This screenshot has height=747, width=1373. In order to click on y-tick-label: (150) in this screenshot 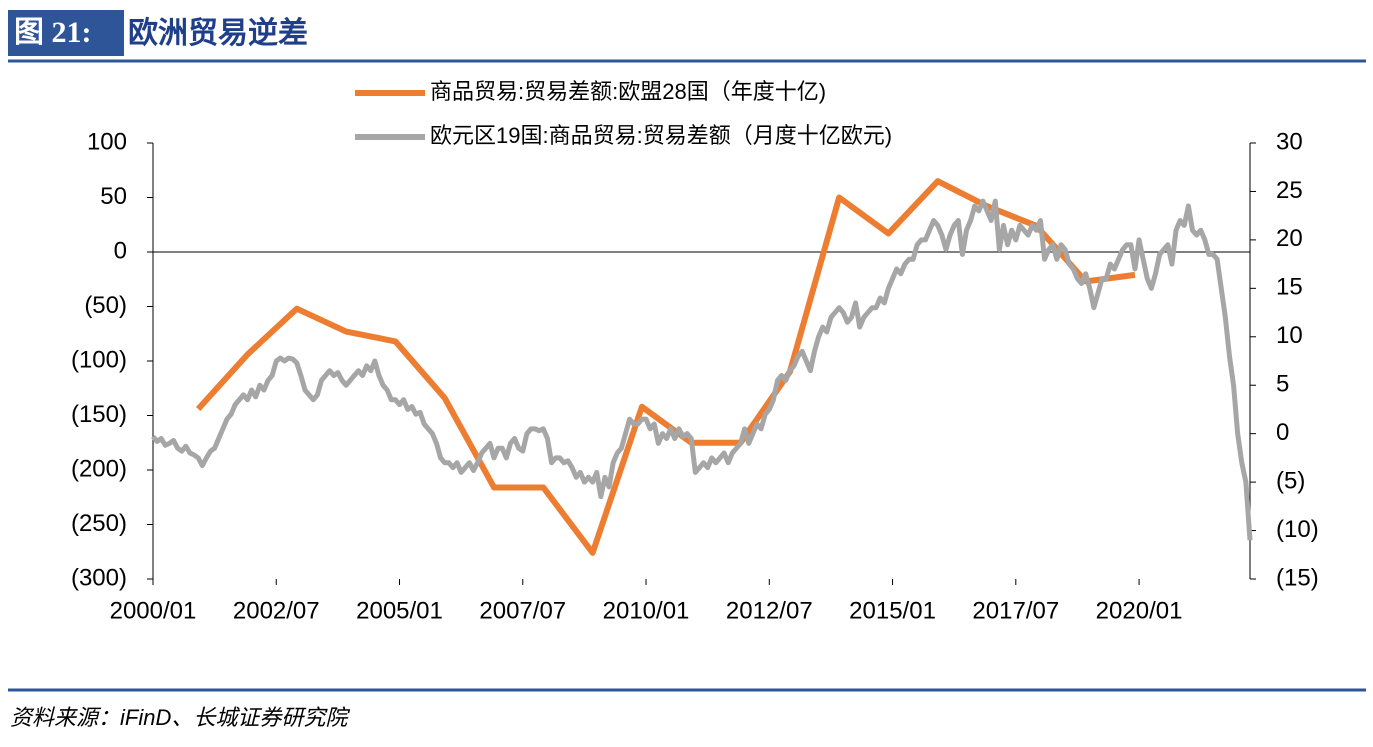, I will do `click(99, 414)`.